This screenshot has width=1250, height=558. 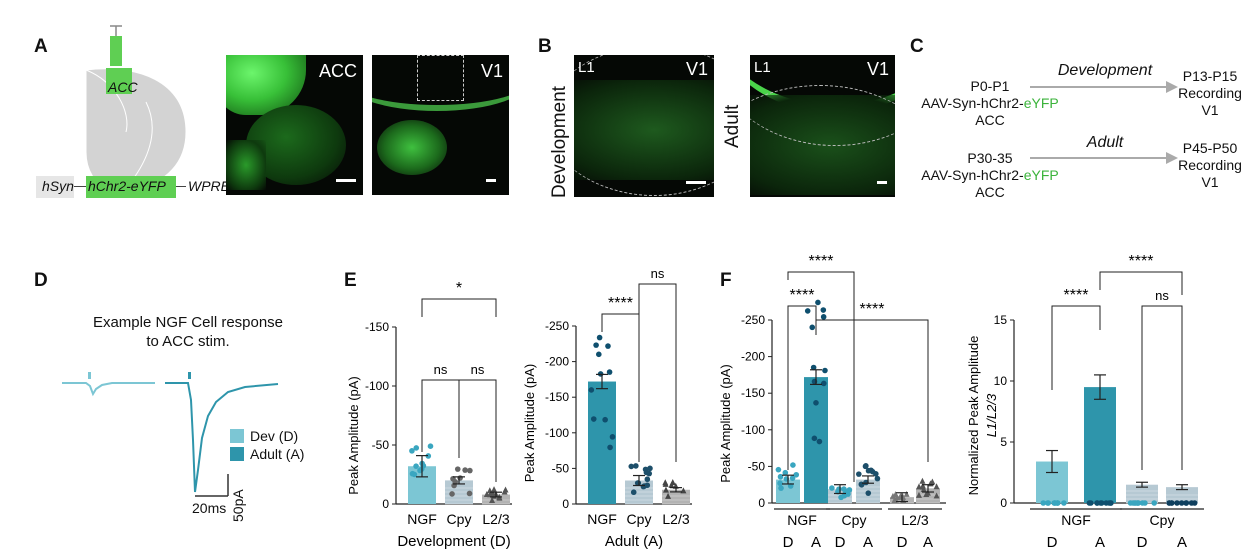 I want to click on dev-injection-text: P0-P1 AAV-Syn-hChr2-eYFP ACC, so click(x=990, y=103).